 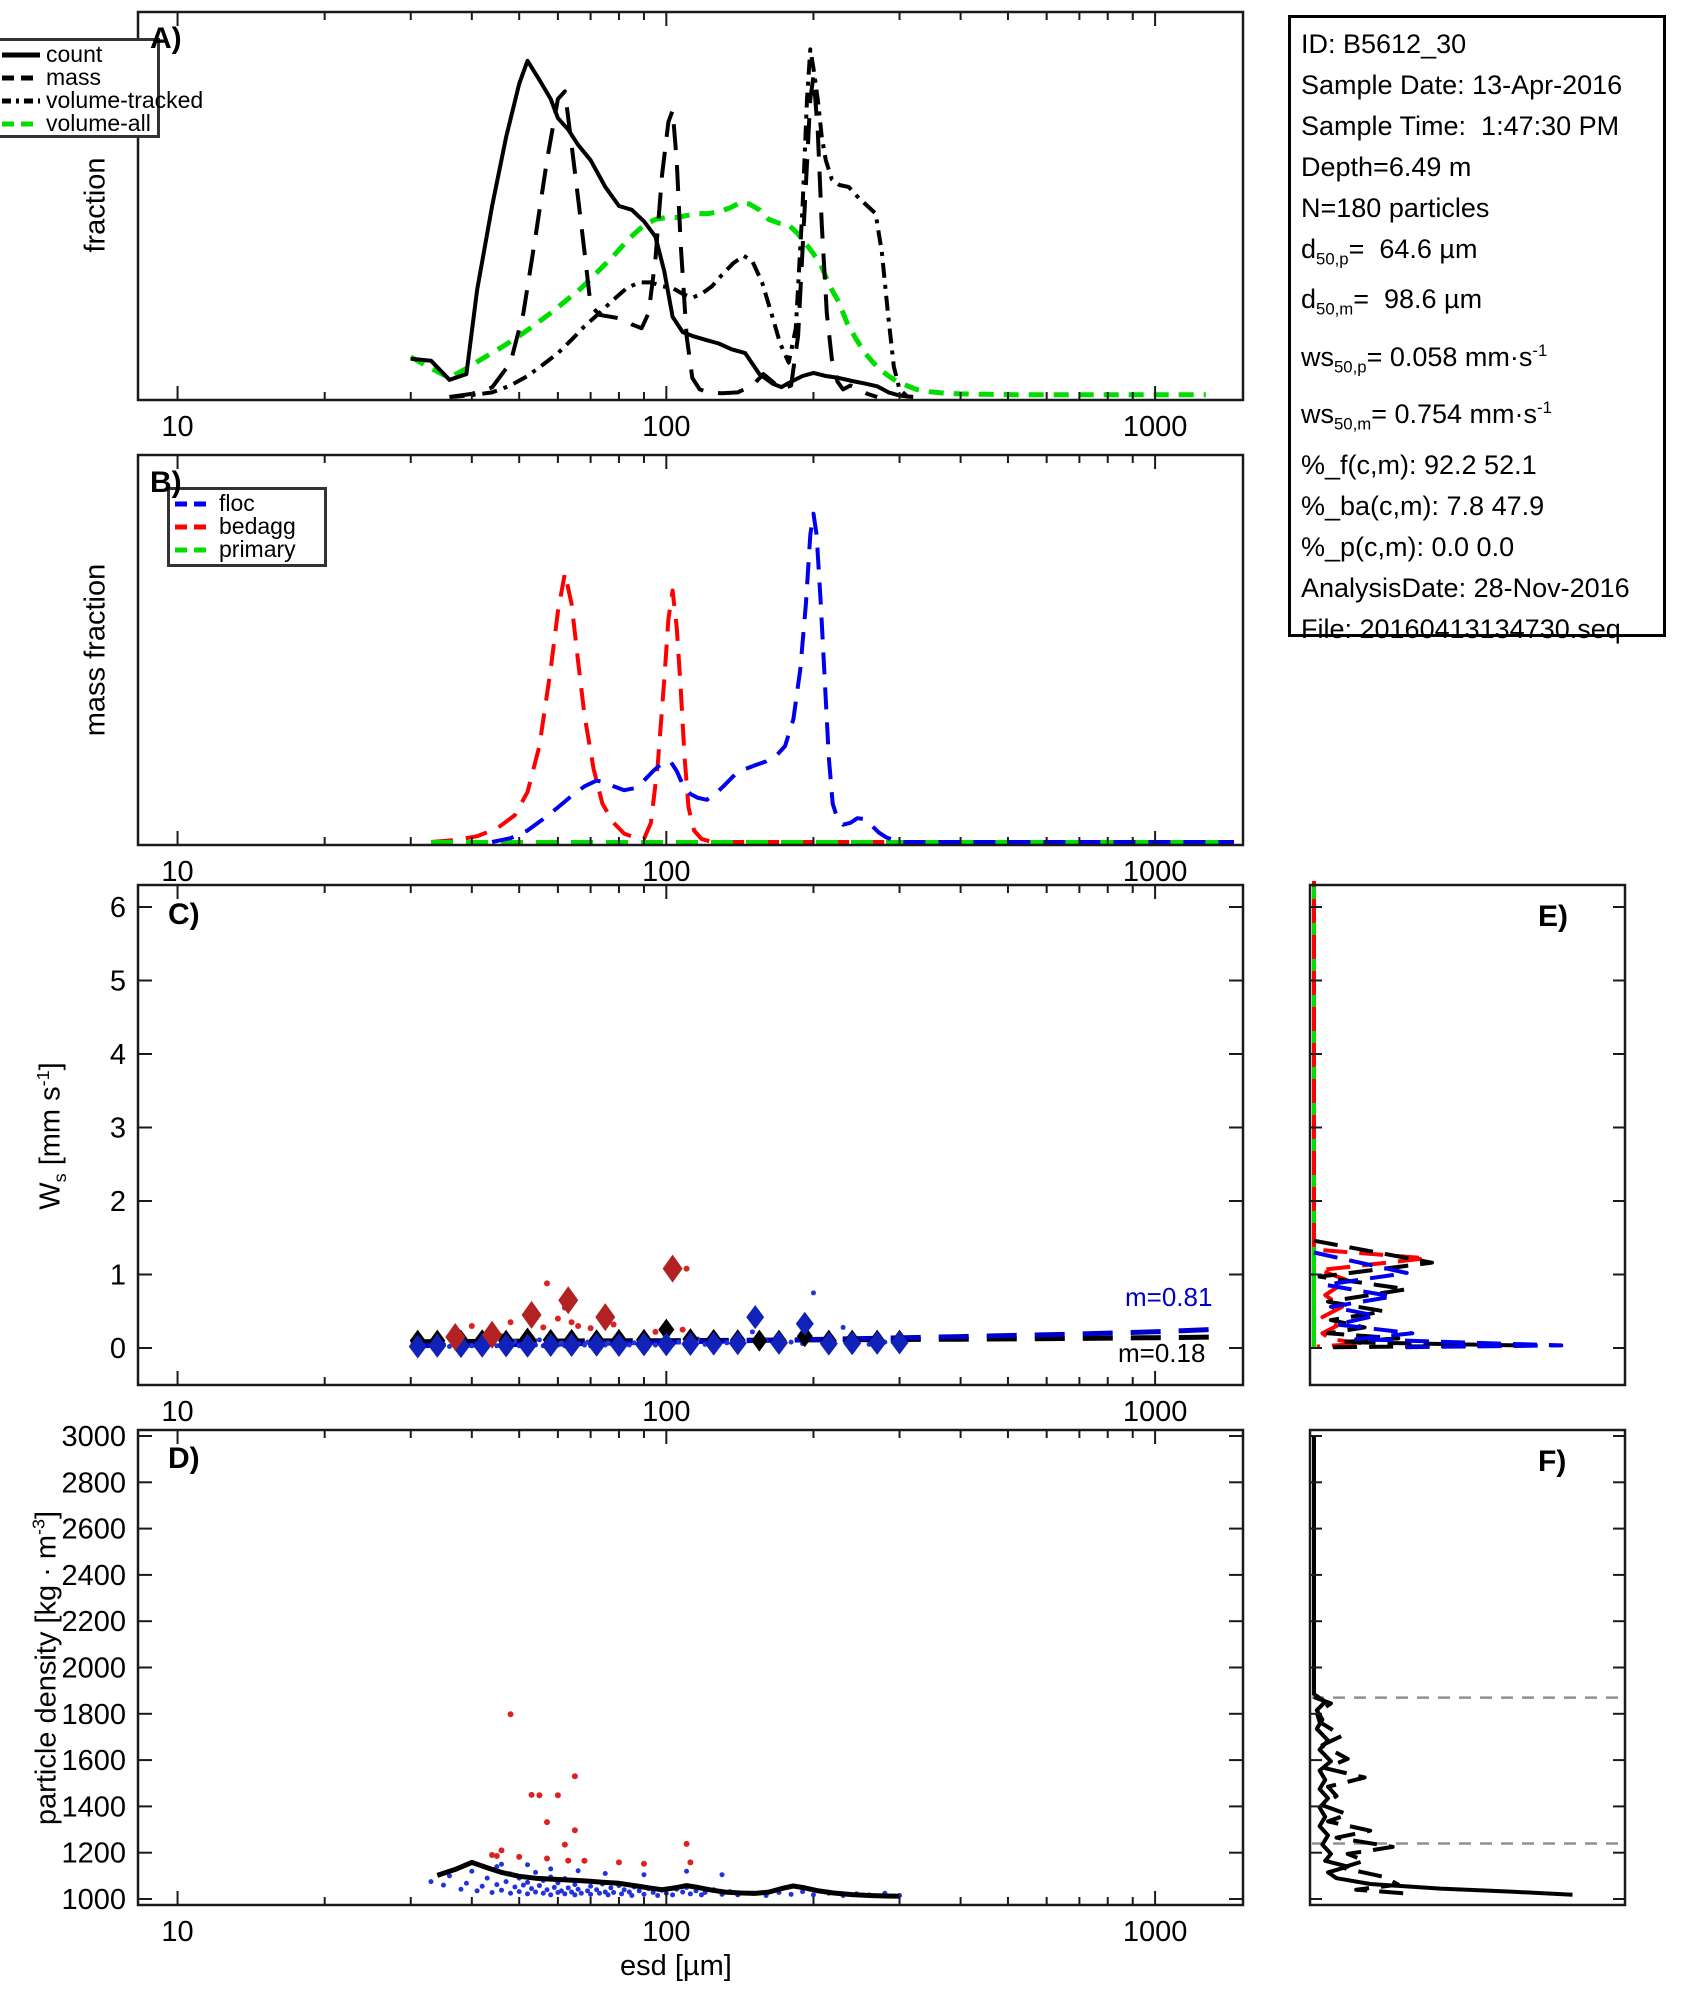 What do you see at coordinates (93, 1715) in the screenshot?
I see `svg-text: 1800` at bounding box center [93, 1715].